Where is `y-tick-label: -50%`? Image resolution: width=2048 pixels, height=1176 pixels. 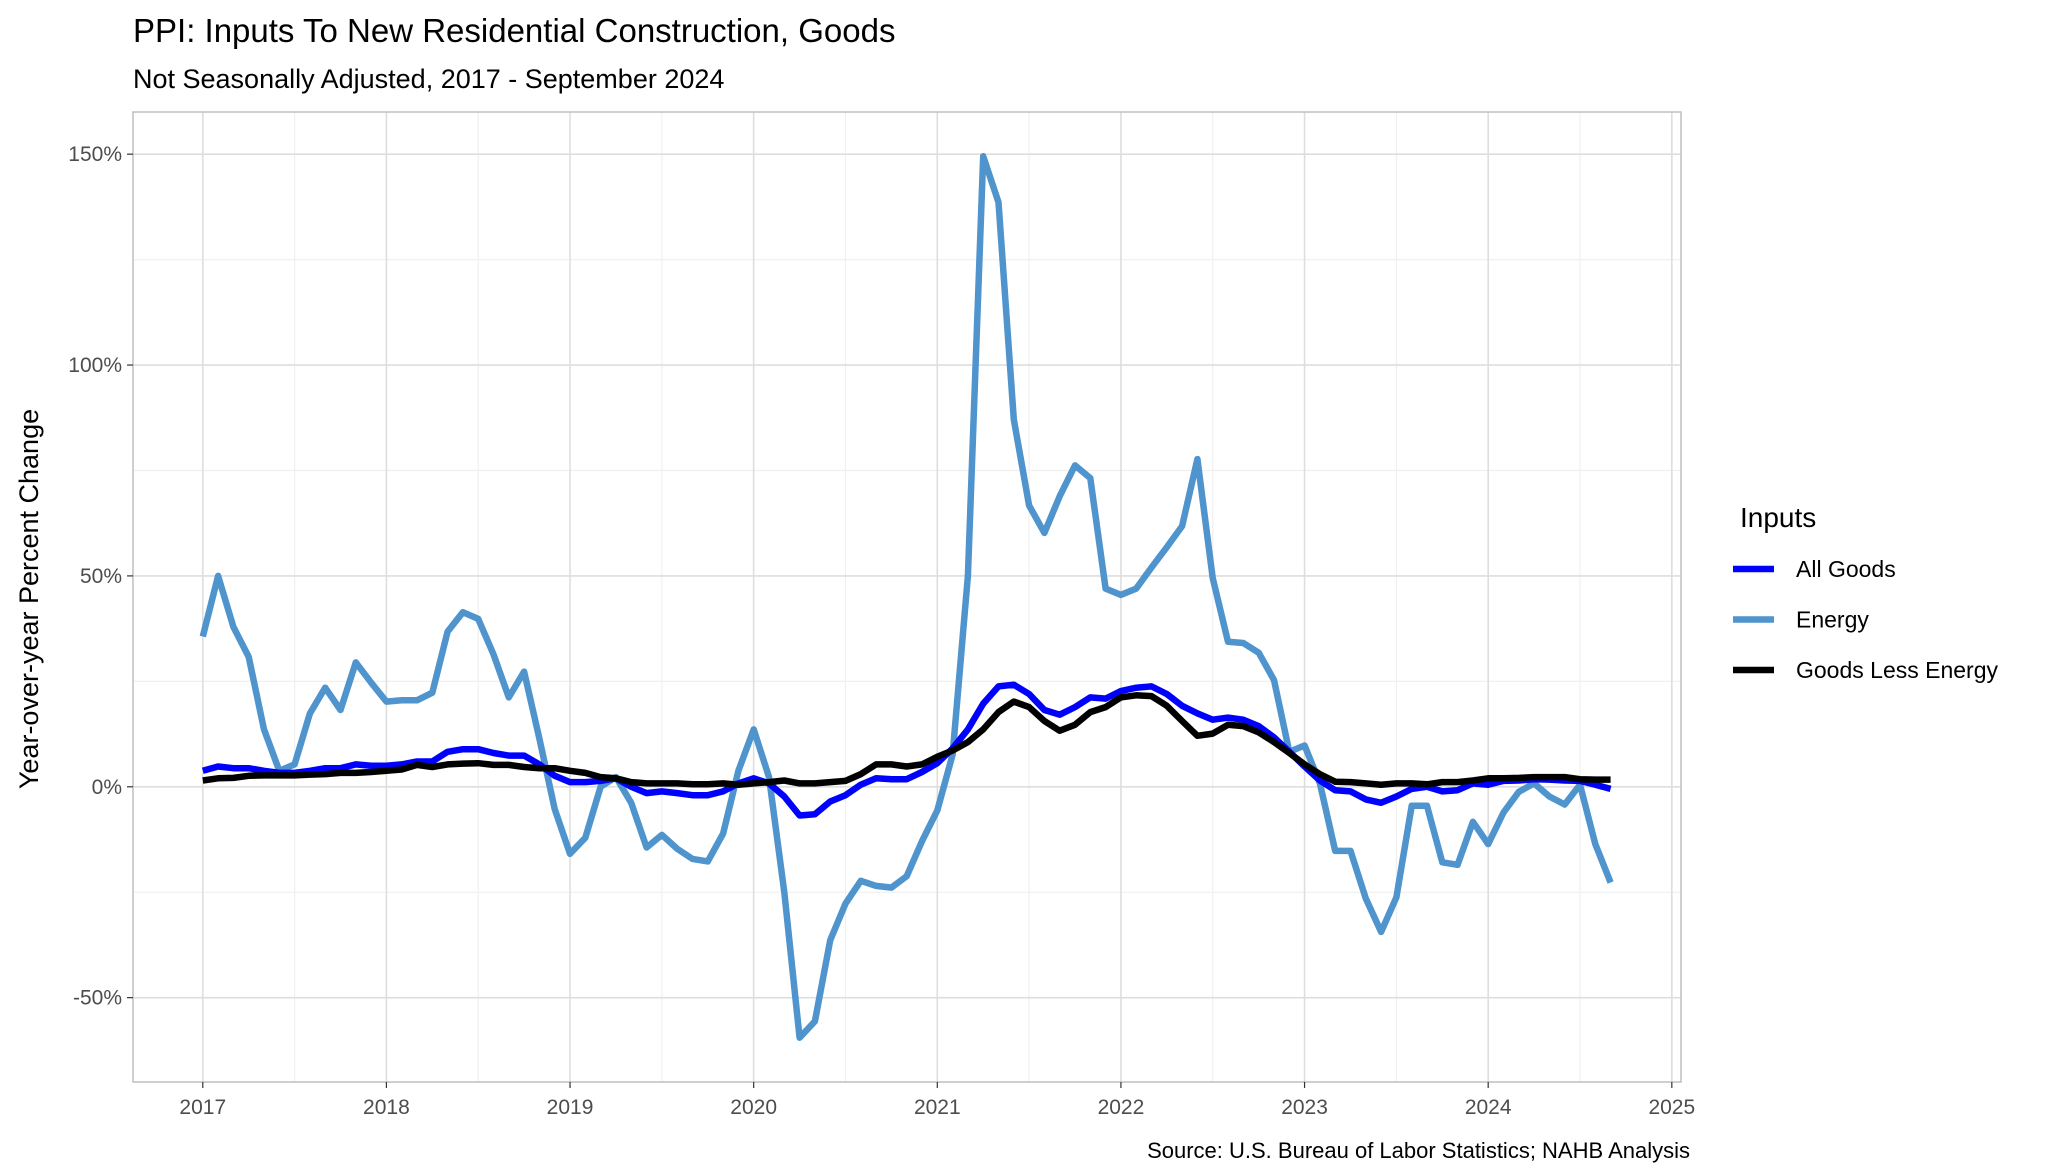 y-tick-label: -50% is located at coordinates (97, 998).